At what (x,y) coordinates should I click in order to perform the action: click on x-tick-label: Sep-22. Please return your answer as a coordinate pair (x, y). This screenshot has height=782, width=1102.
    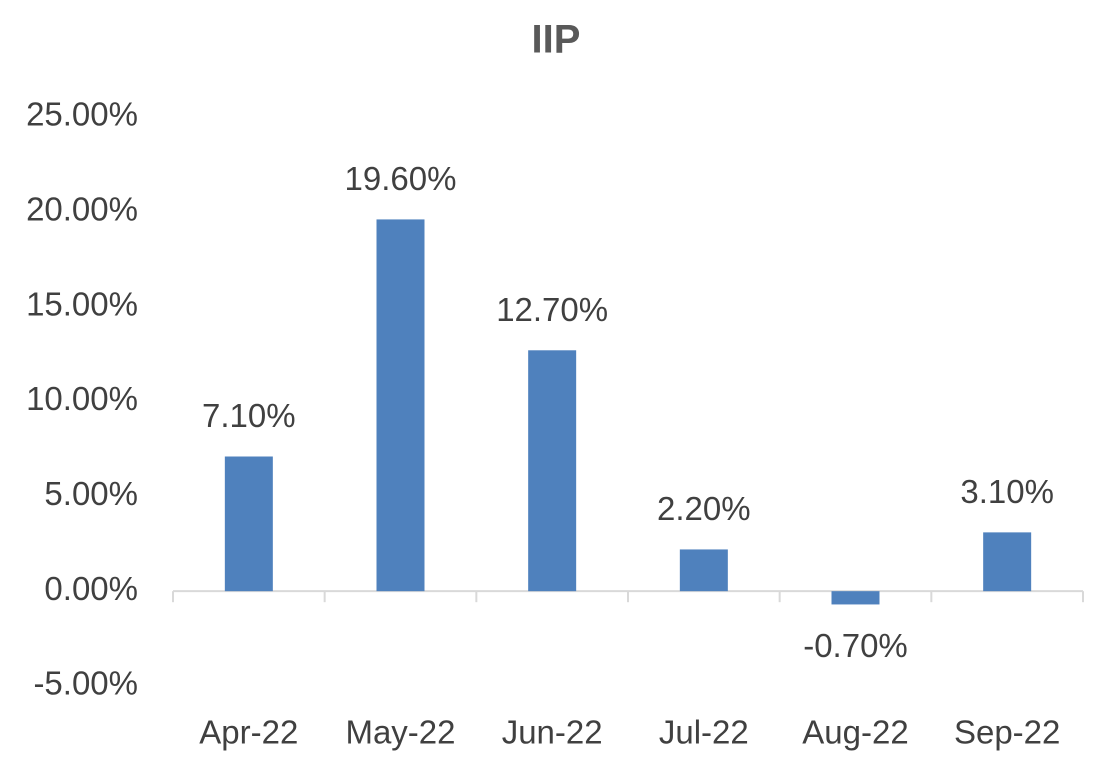
    Looking at the image, I should click on (1007, 732).